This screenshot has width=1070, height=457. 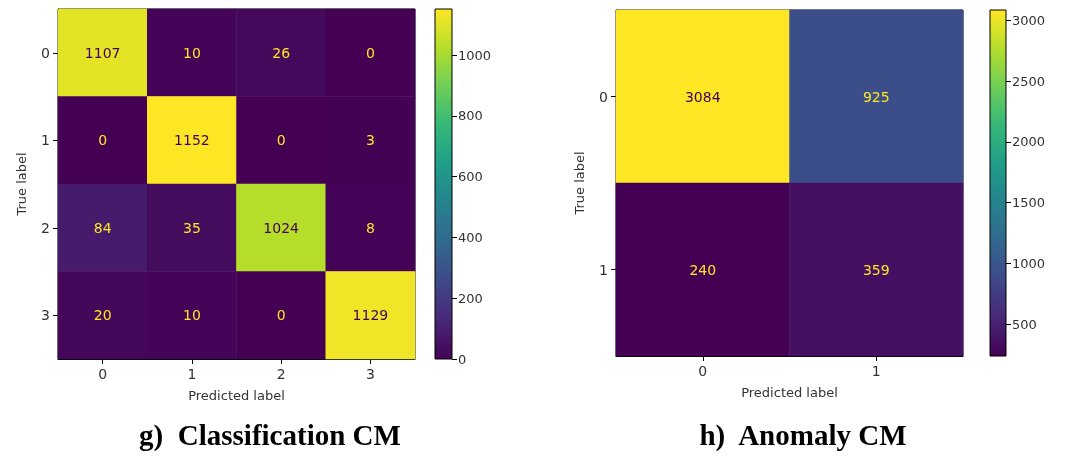 What do you see at coordinates (370, 374) in the screenshot?
I see `x-tick-label: 3` at bounding box center [370, 374].